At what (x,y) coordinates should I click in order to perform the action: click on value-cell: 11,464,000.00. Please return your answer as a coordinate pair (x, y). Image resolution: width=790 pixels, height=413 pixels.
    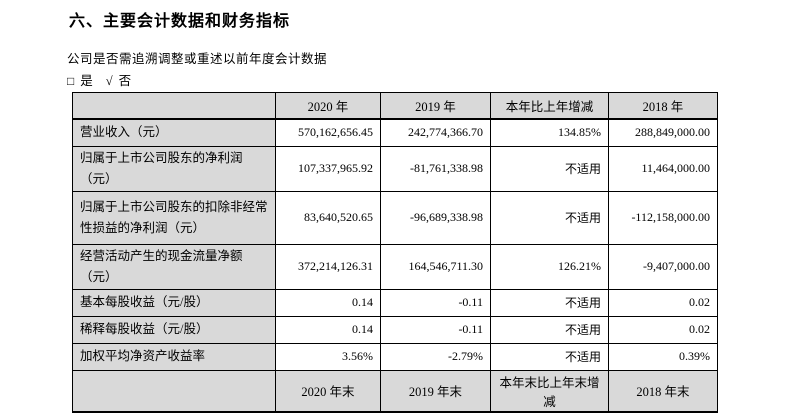
    Looking at the image, I should click on (663, 168).